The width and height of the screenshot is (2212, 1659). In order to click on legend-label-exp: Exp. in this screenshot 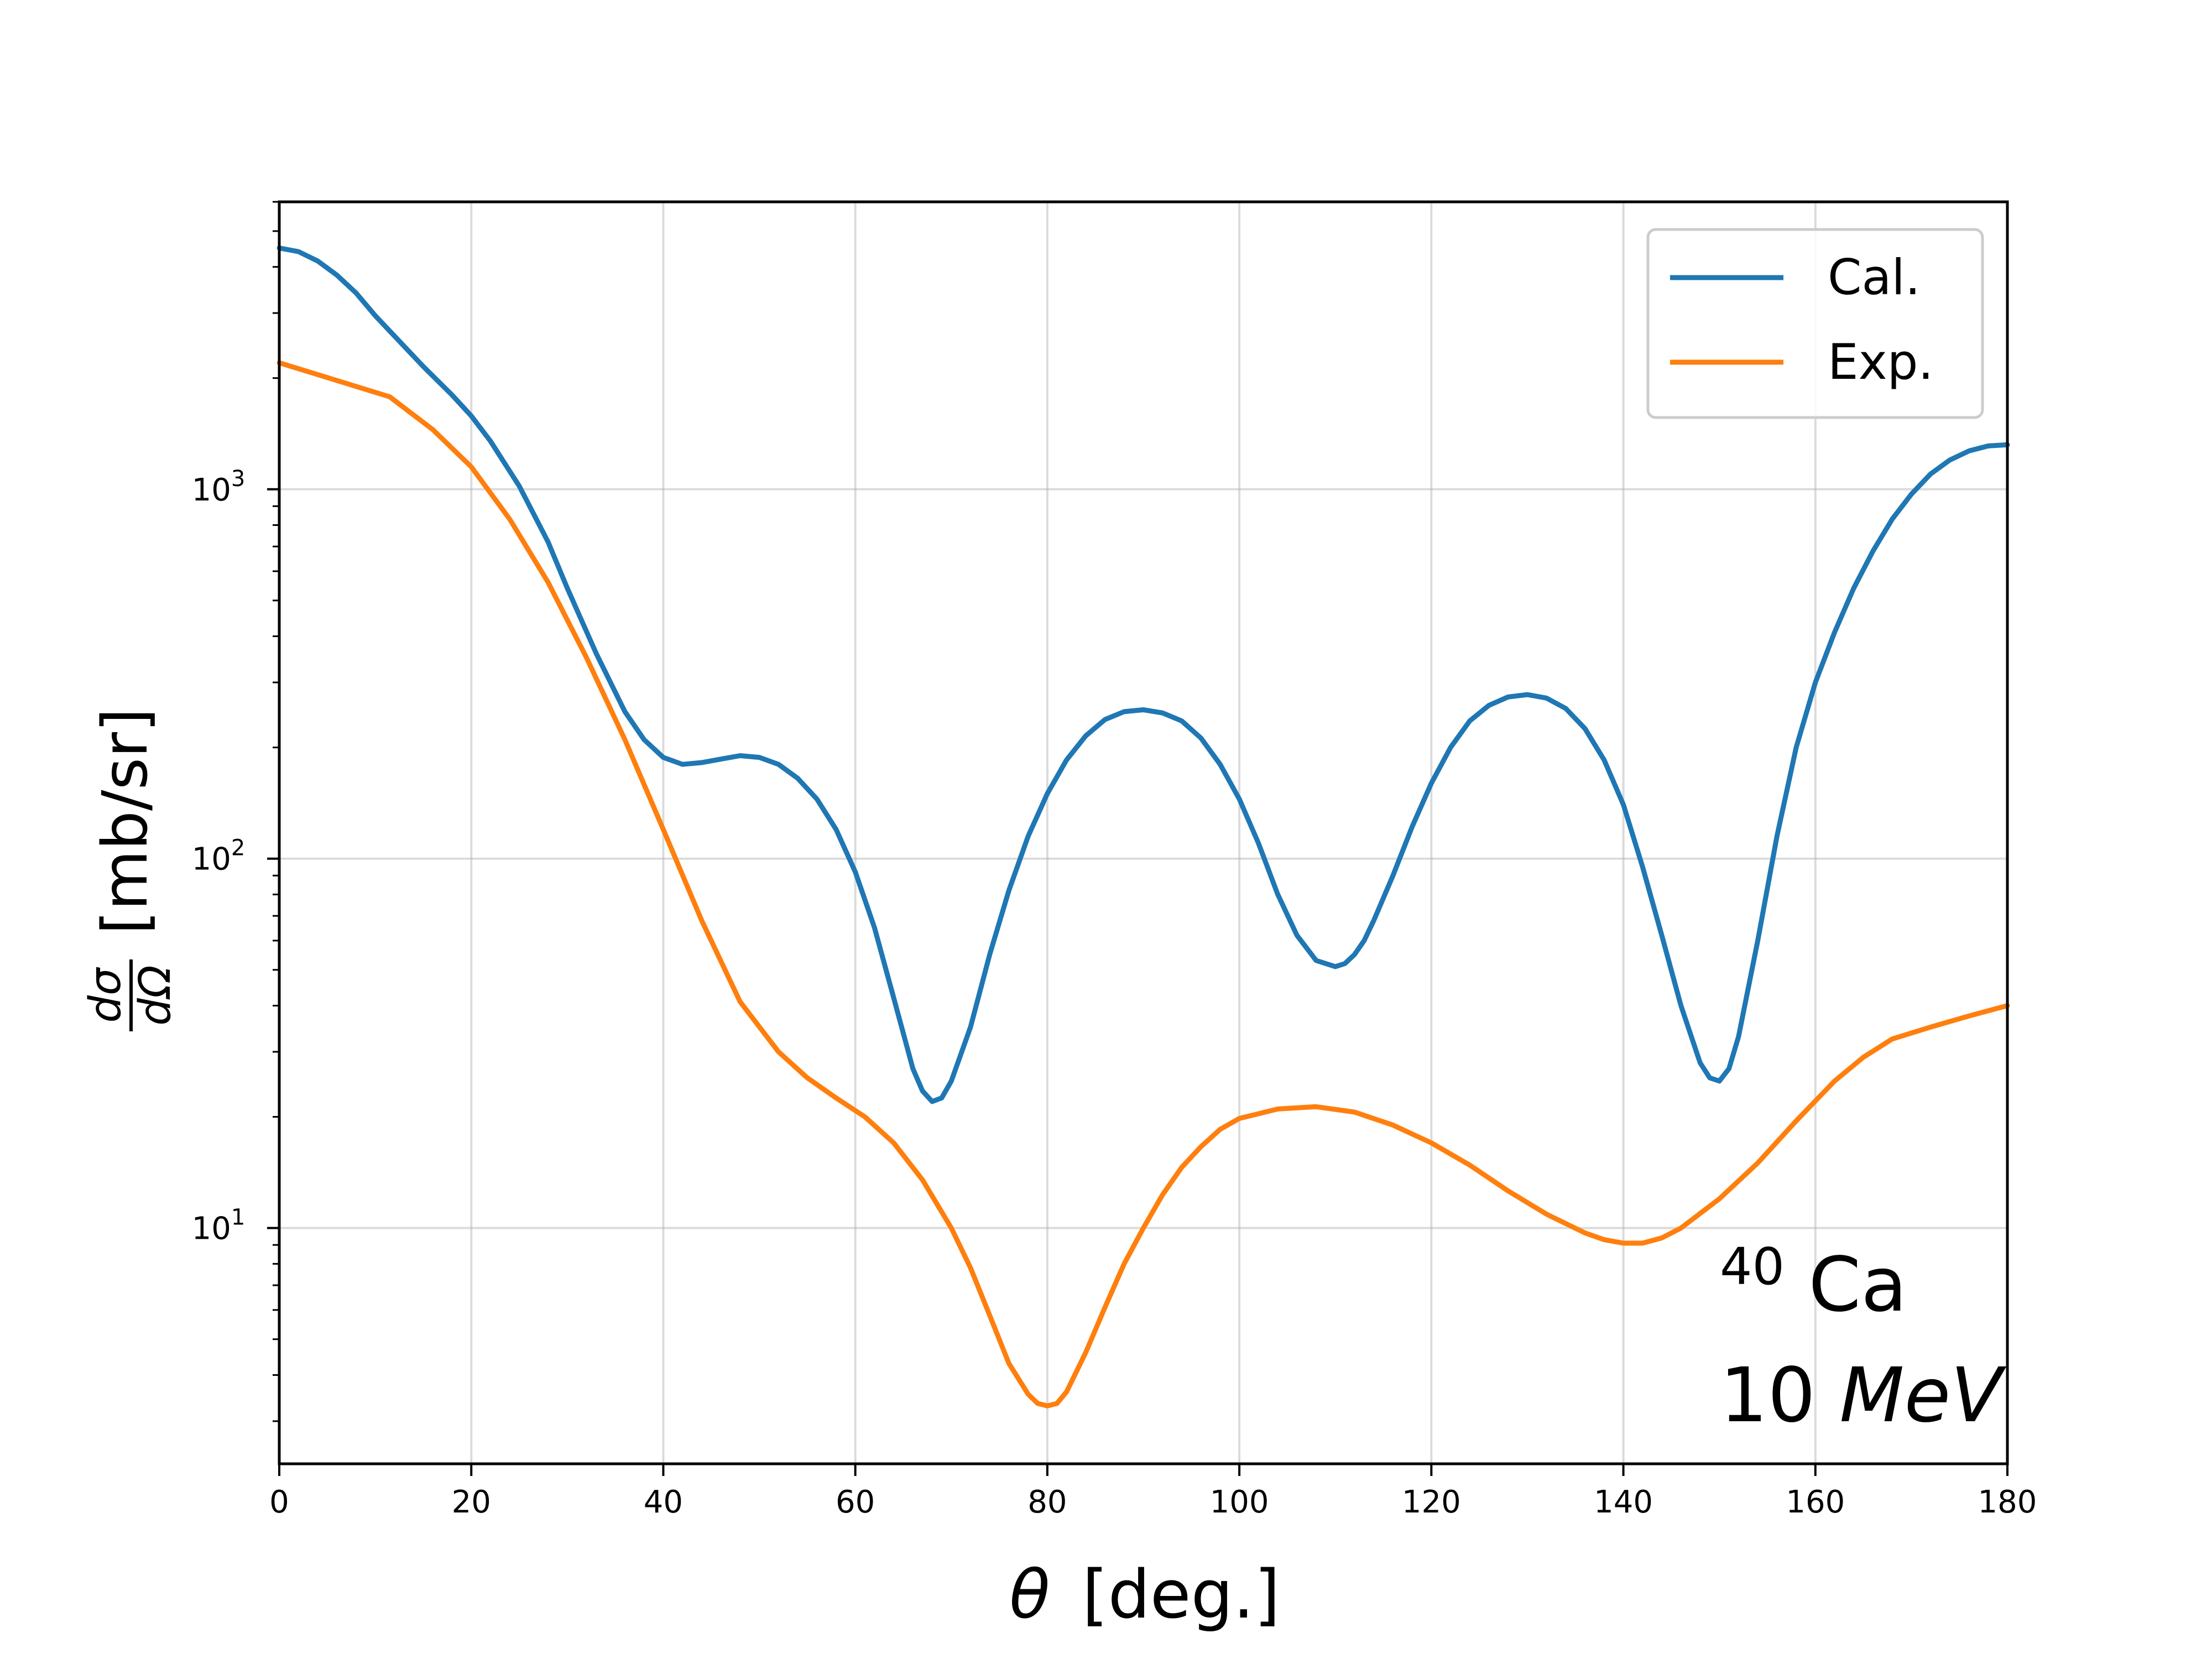, I will do `click(1881, 361)`.